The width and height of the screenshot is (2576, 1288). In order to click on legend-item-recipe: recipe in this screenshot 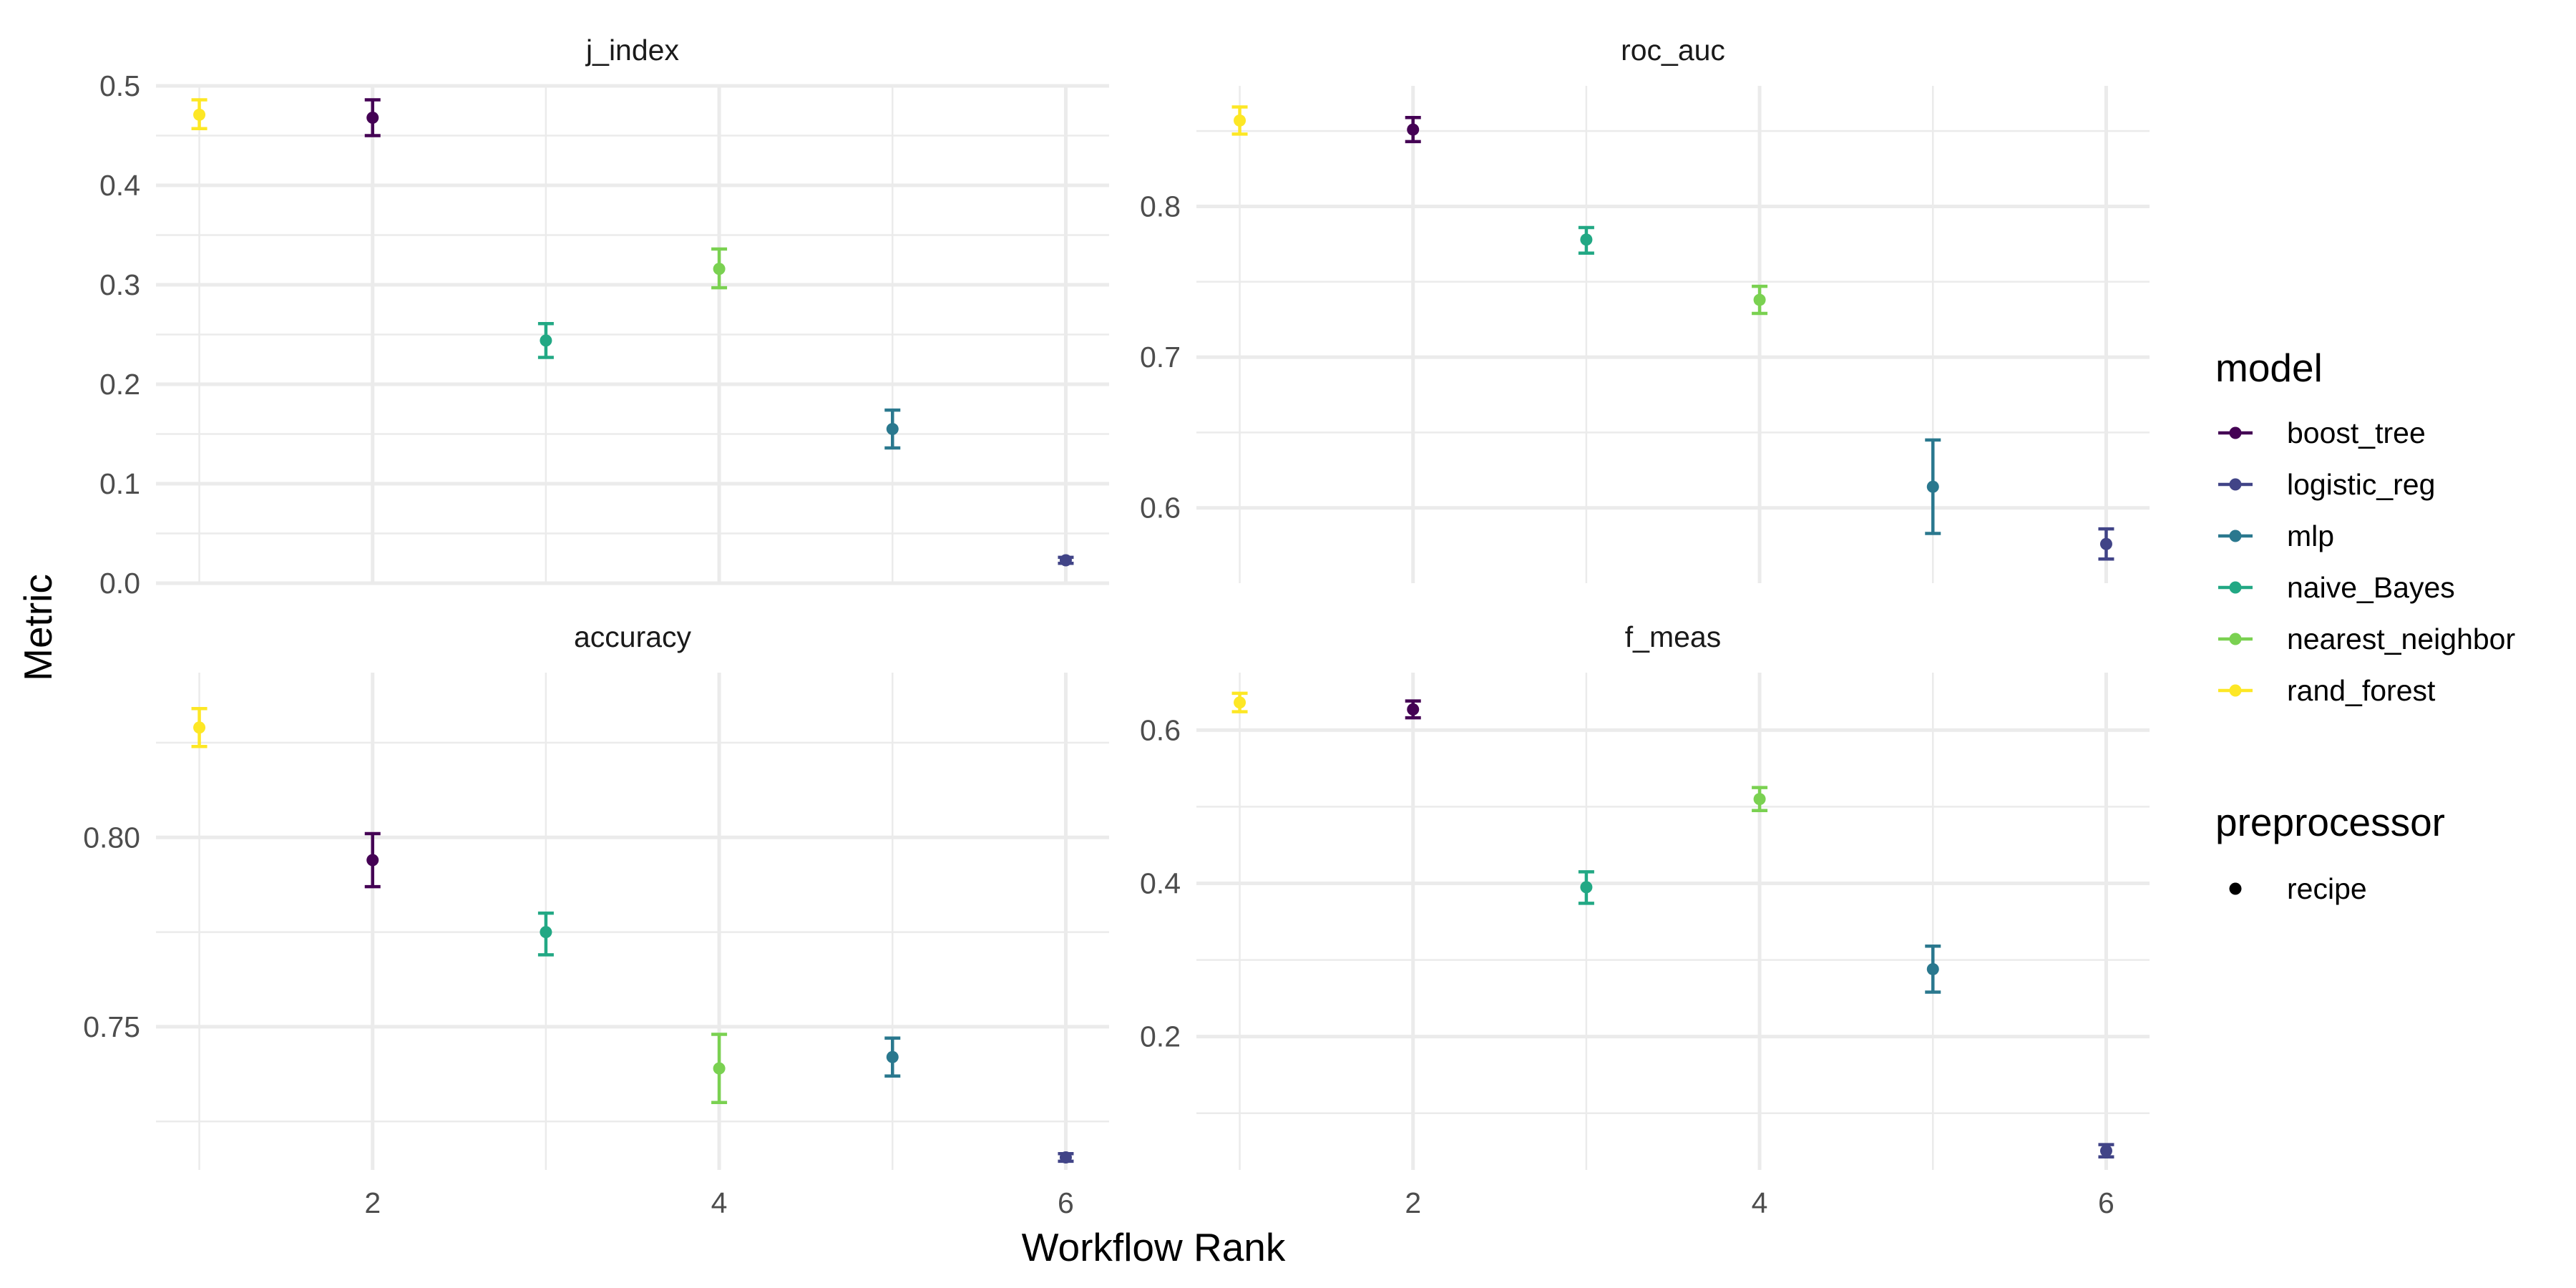, I will do `click(2298, 888)`.